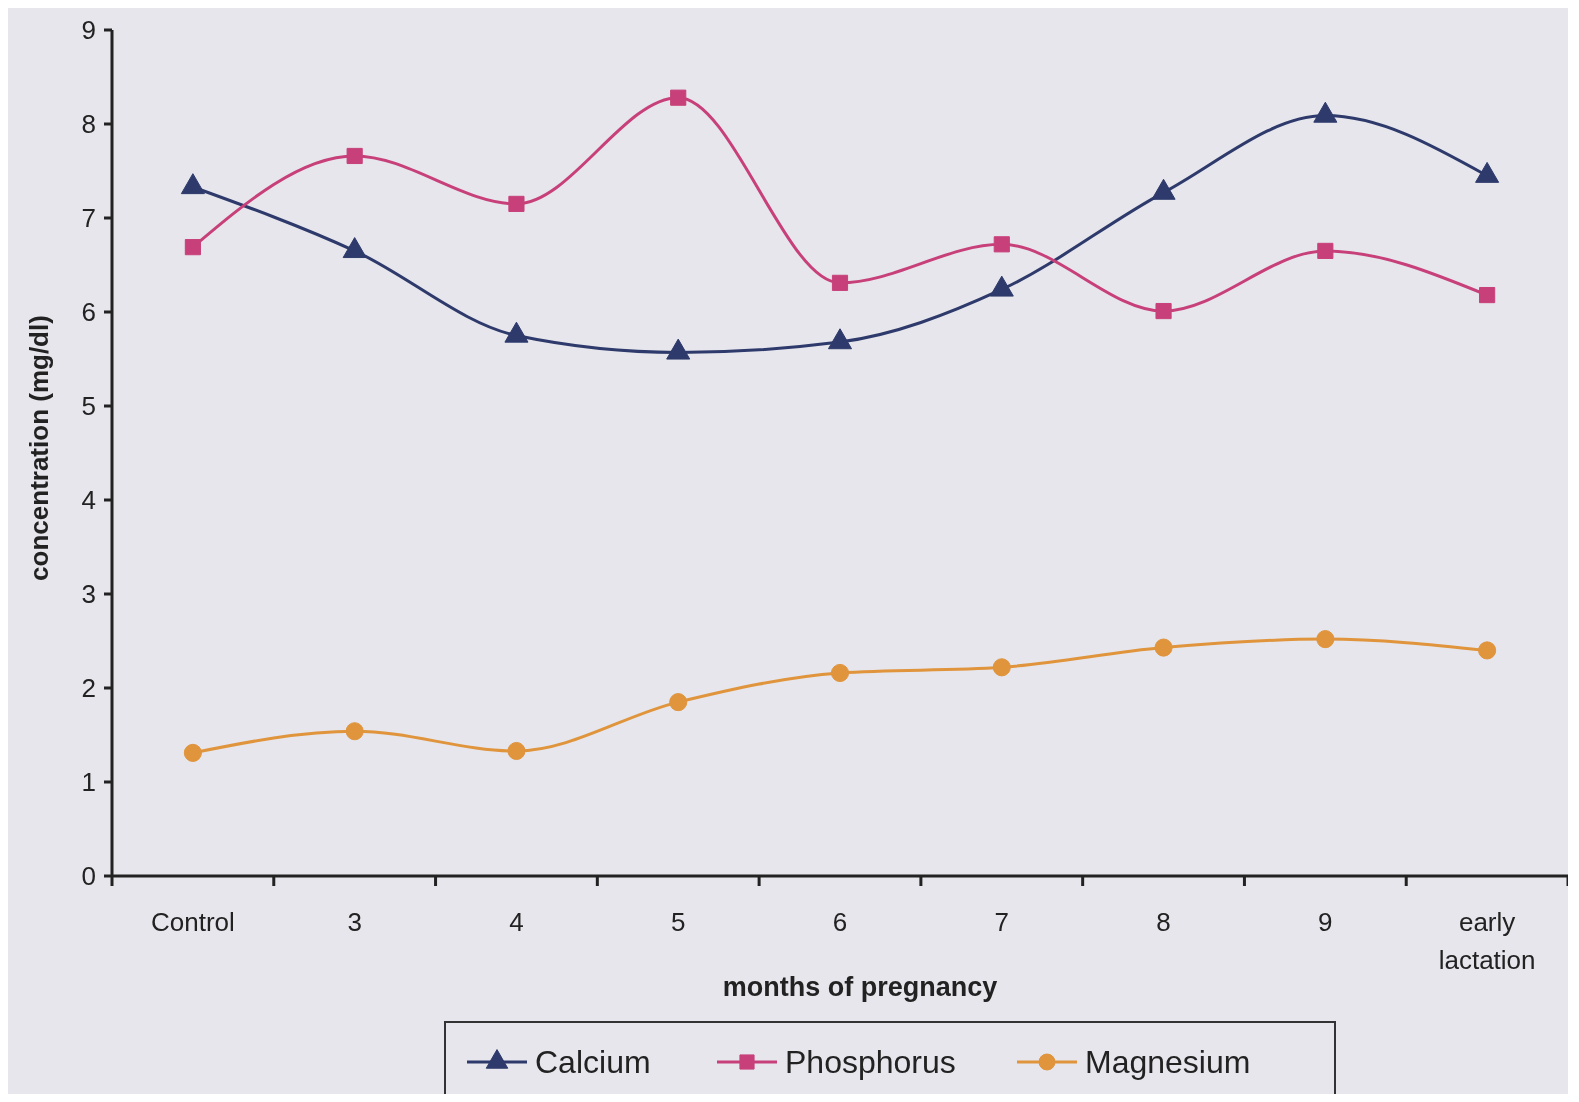 The image size is (1579, 1102). Describe the element at coordinates (88, 406) in the screenshot. I see `y-tick-label: 5` at that location.